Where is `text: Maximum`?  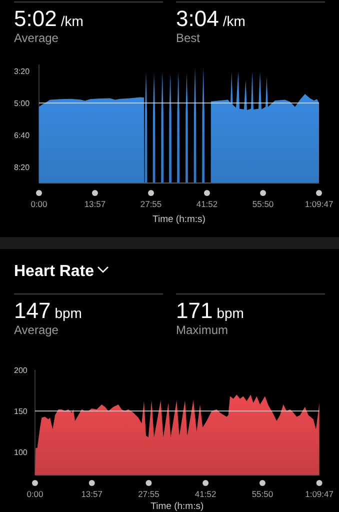 text: Maximum is located at coordinates (202, 330).